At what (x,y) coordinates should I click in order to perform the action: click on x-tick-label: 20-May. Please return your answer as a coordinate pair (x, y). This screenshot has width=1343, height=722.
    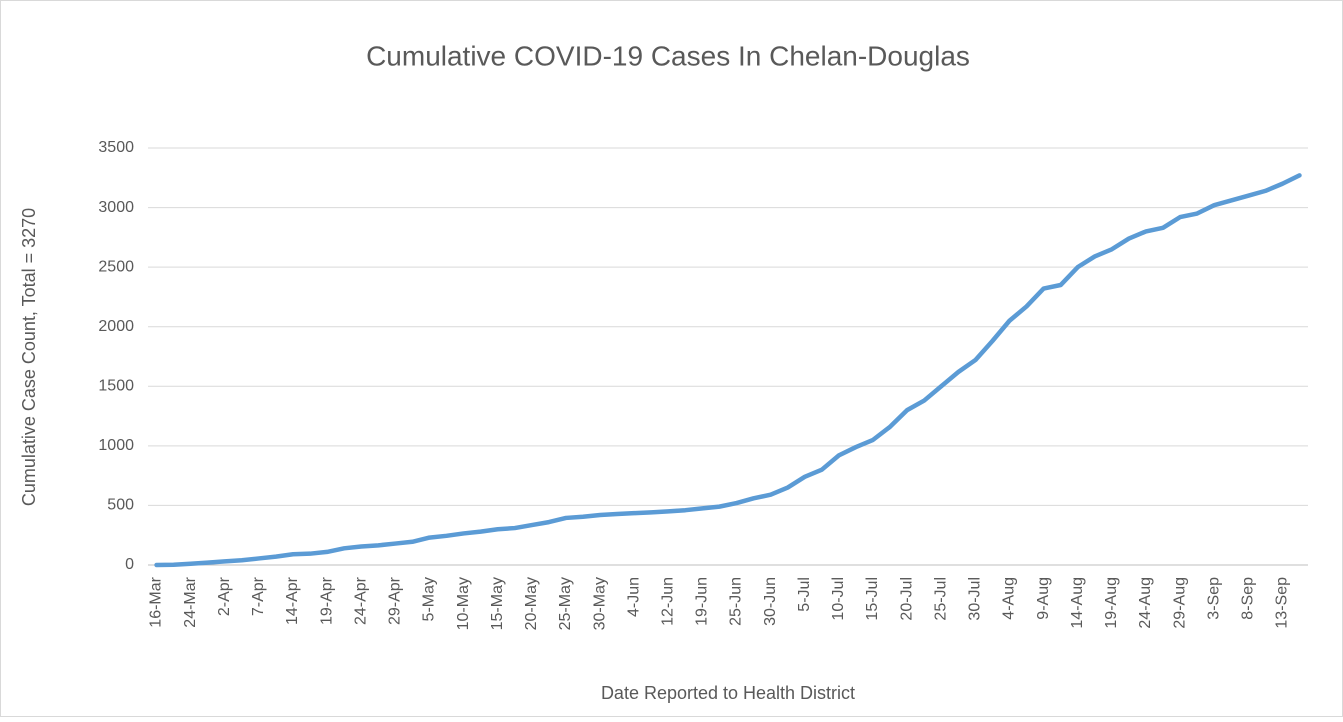
    Looking at the image, I should click on (531, 603).